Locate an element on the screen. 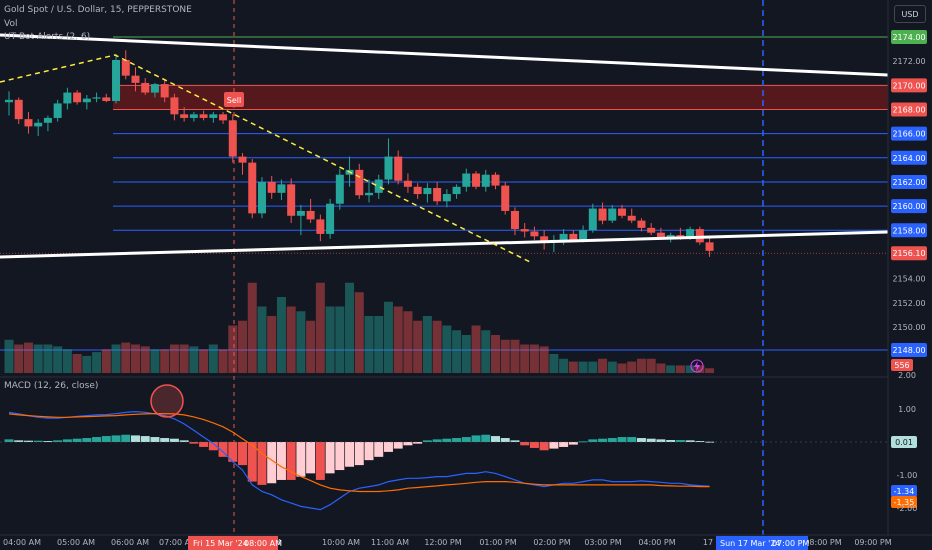 This screenshot has height=550, width=932. price-axis-label: 2164.00 is located at coordinates (908, 158).